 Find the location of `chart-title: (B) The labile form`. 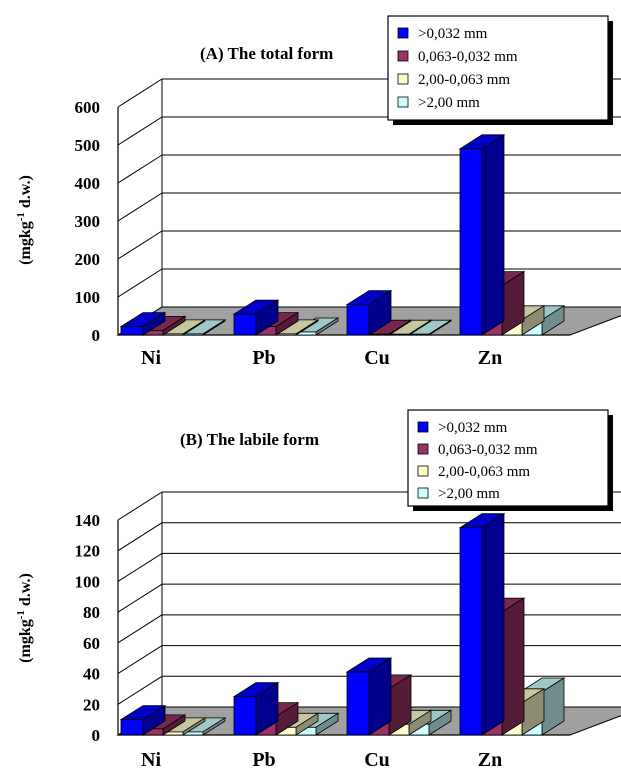

chart-title: (B) The labile form is located at coordinates (249, 439).